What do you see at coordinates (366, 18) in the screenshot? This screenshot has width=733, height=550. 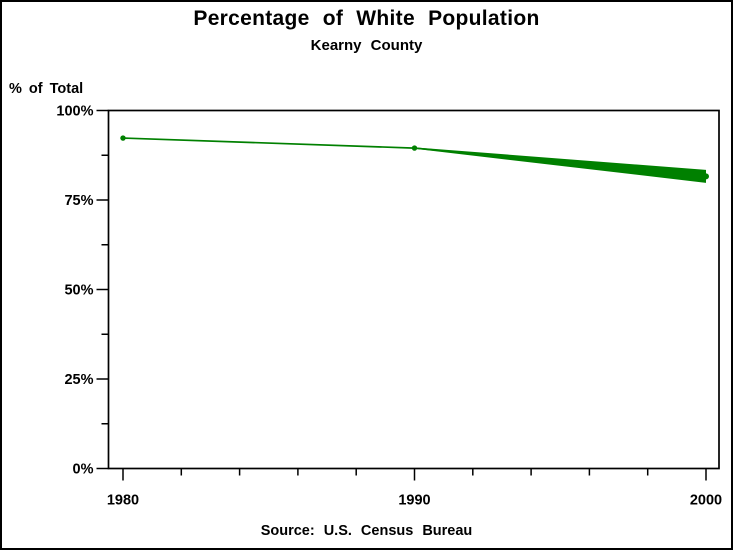 I see `chart-title: Percentage of White Population` at bounding box center [366, 18].